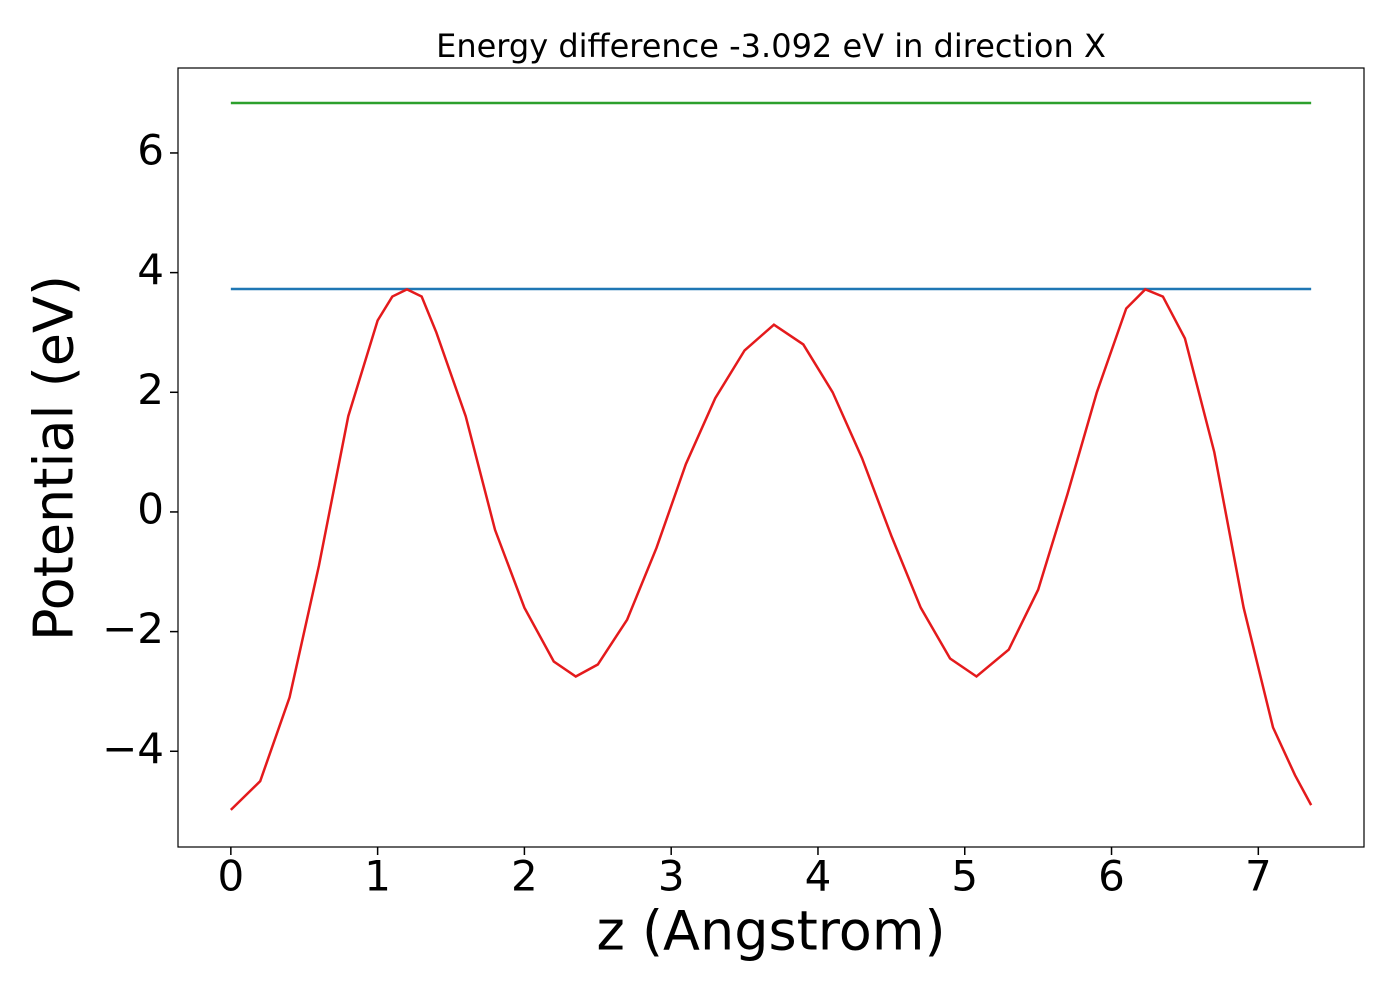  What do you see at coordinates (150, 269) in the screenshot?
I see `y-tick-label: 4` at bounding box center [150, 269].